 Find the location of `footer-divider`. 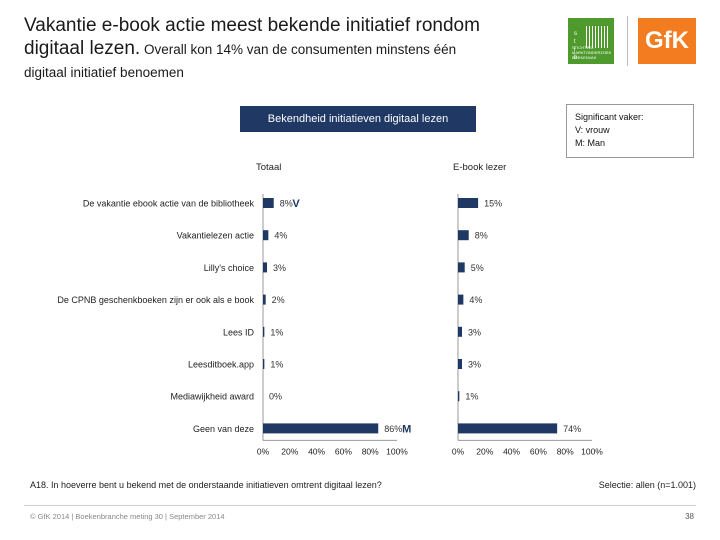

footer-divider is located at coordinates (360, 505).